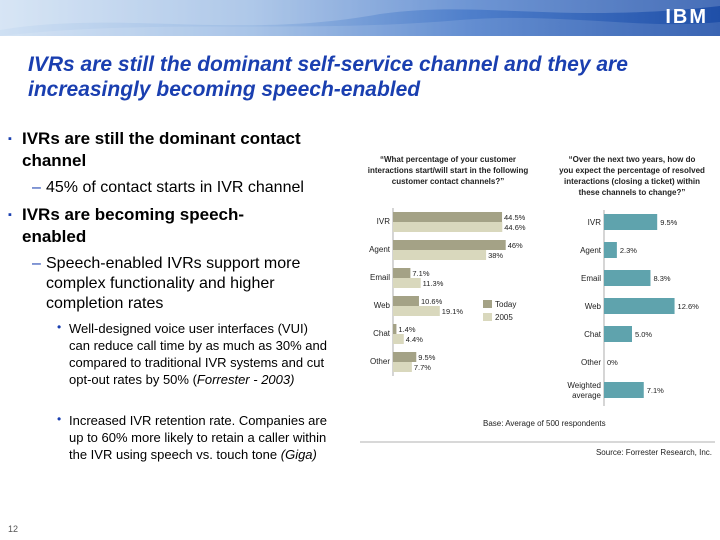 The height and width of the screenshot is (540, 720). I want to click on chart1-data-label: 10.6%, so click(432, 301).